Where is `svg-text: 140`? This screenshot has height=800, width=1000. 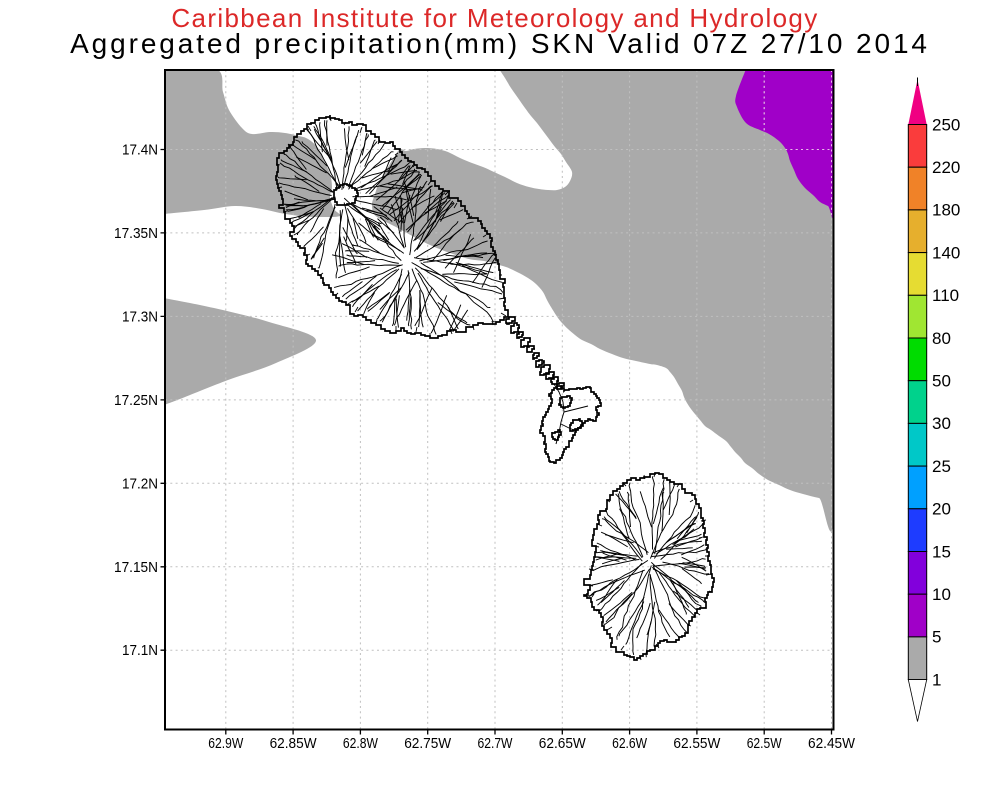
svg-text: 140 is located at coordinates (946, 252).